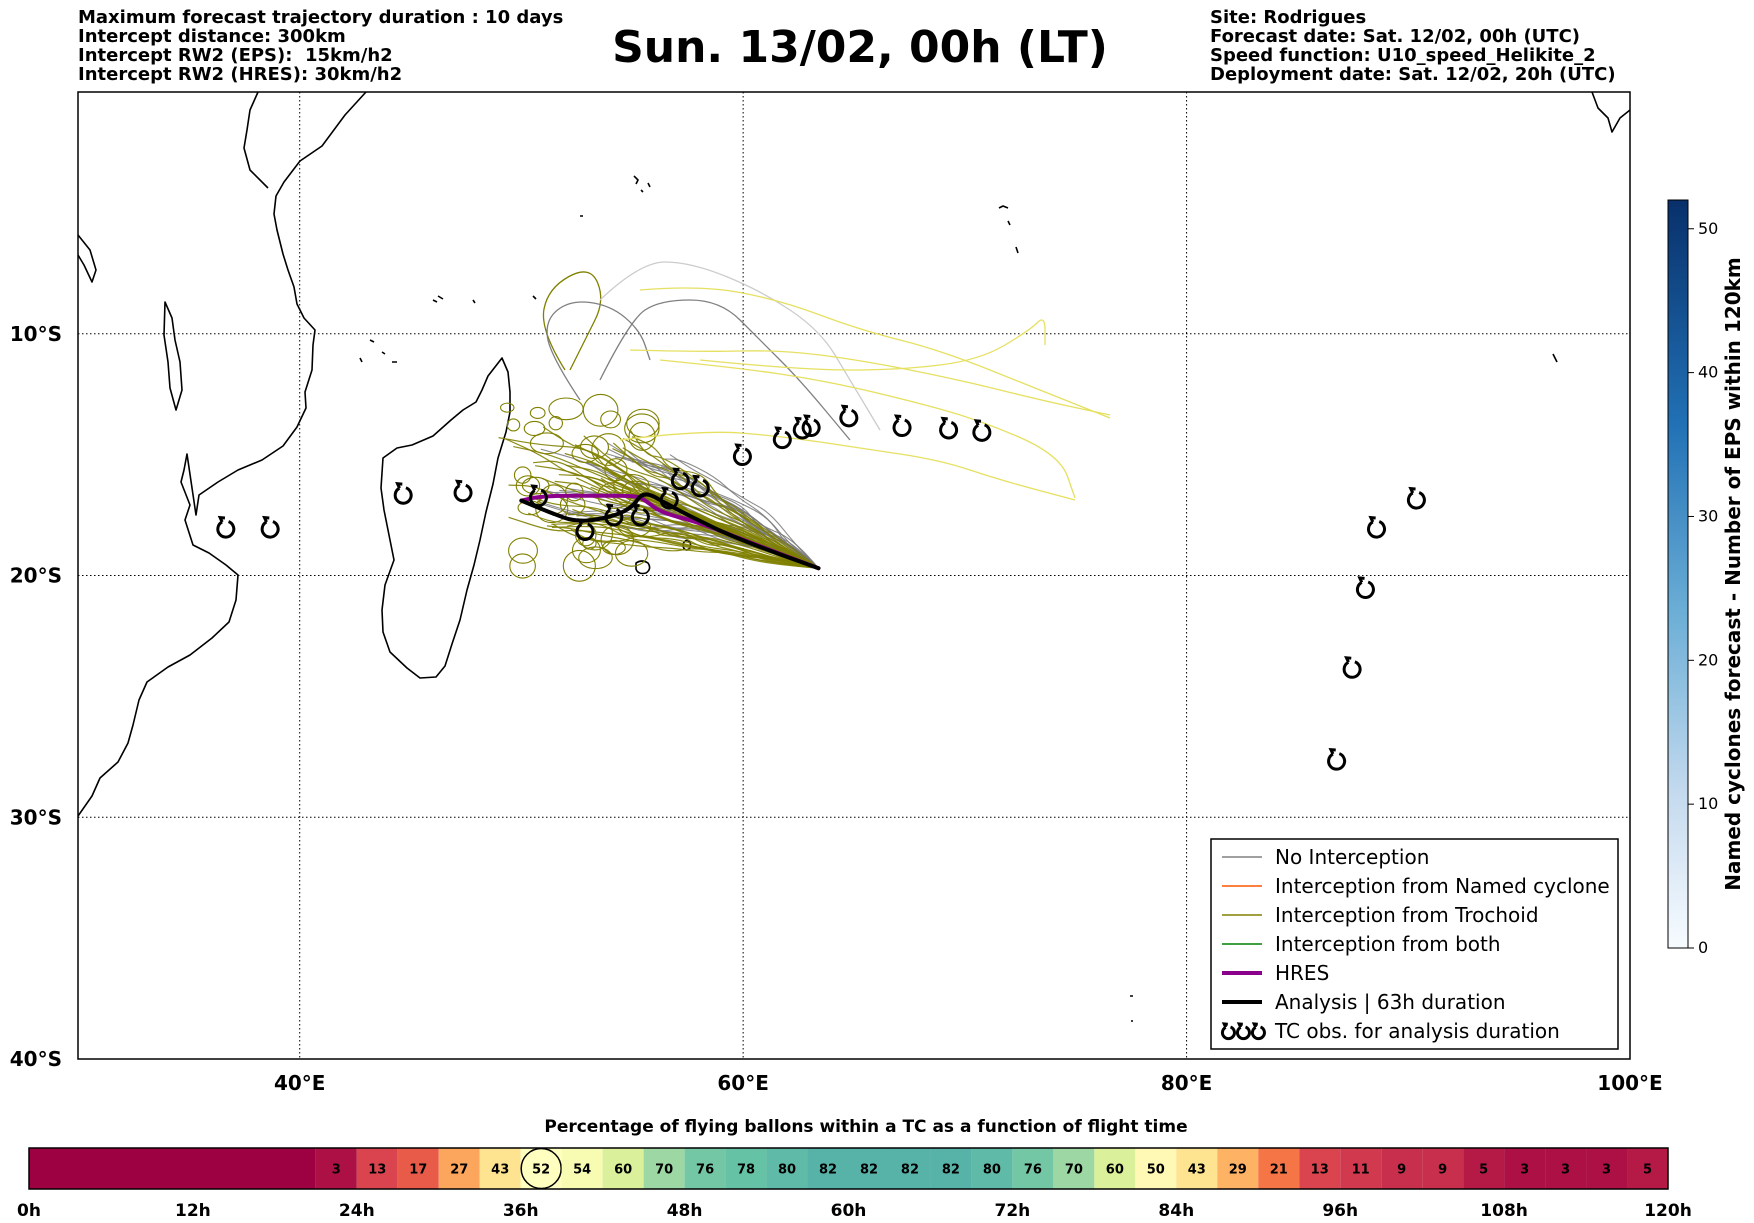 The width and height of the screenshot is (1754, 1223). I want to click on time-bar-value: 78, so click(746, 1170).